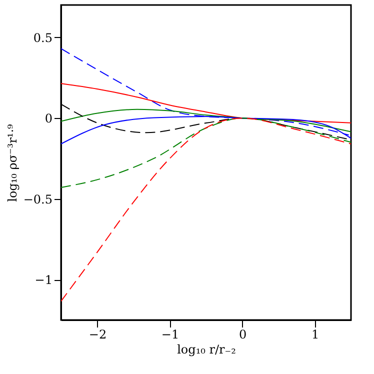 The image size is (374, 374). What do you see at coordinates (242, 335) in the screenshot?
I see `x-tick-label: 0` at bounding box center [242, 335].